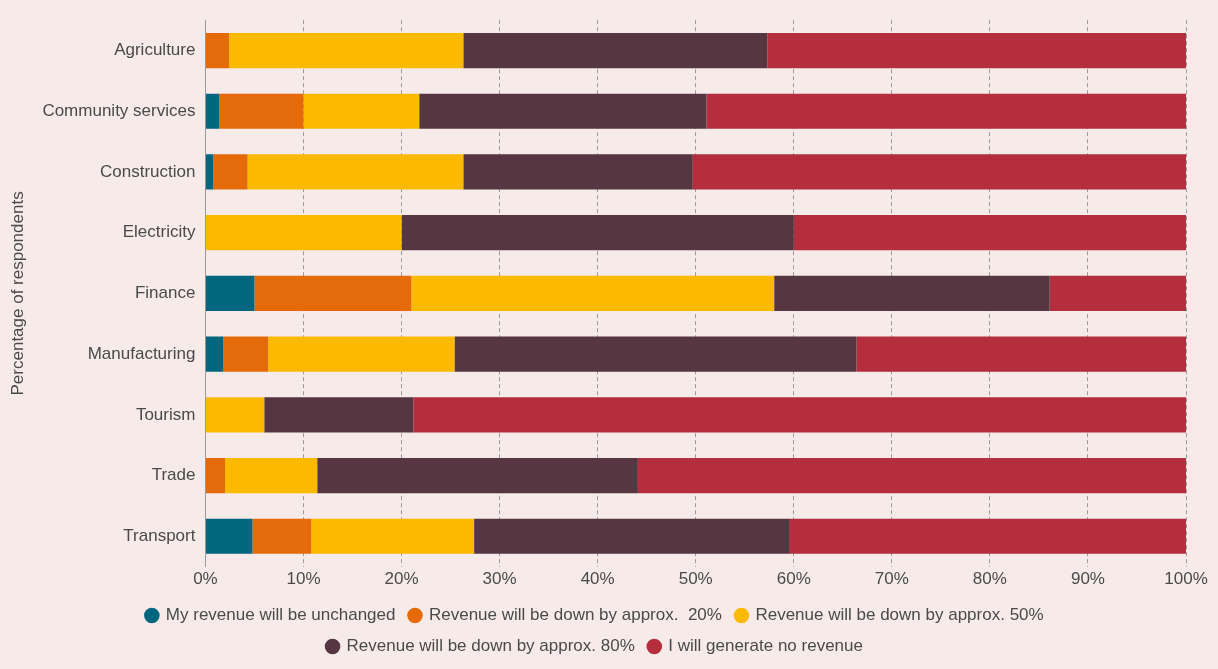 The image size is (1218, 669). What do you see at coordinates (155, 50) in the screenshot?
I see `y-tick-label: Agriculture` at bounding box center [155, 50].